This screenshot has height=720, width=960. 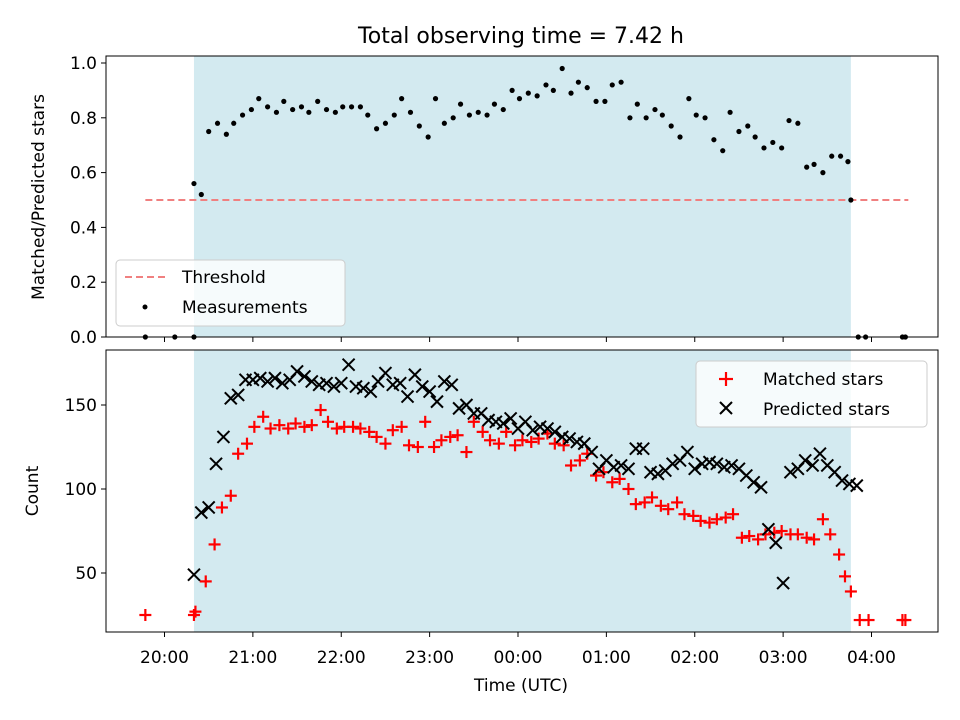 What do you see at coordinates (726, 379) in the screenshot?
I see `matched-legend-swatch` at bounding box center [726, 379].